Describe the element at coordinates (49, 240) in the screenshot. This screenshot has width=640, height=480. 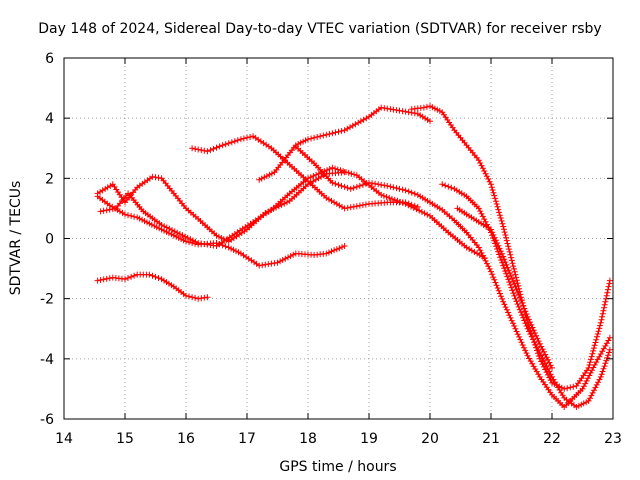
I see `y-tick-label: 0` at that location.